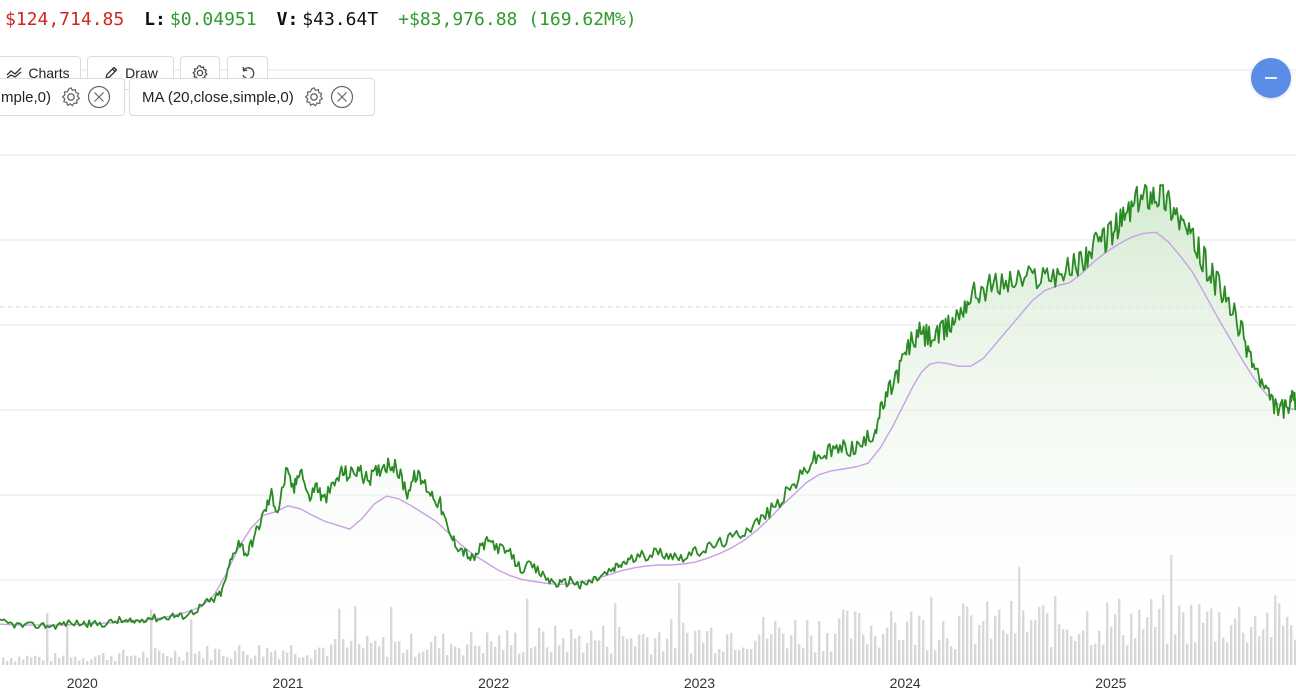 Image resolution: width=1296 pixels, height=700 pixels. What do you see at coordinates (213, 19) in the screenshot?
I see `low-price-value: $0.04951` at bounding box center [213, 19].